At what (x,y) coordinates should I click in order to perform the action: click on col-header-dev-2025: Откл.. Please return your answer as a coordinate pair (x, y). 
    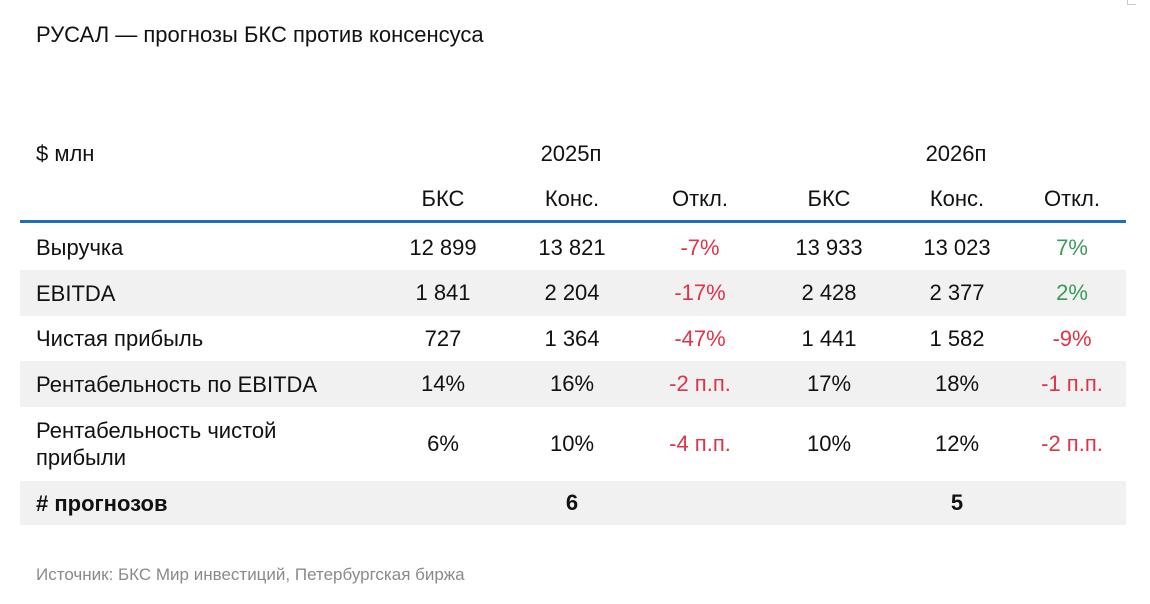
    Looking at the image, I should click on (699, 198).